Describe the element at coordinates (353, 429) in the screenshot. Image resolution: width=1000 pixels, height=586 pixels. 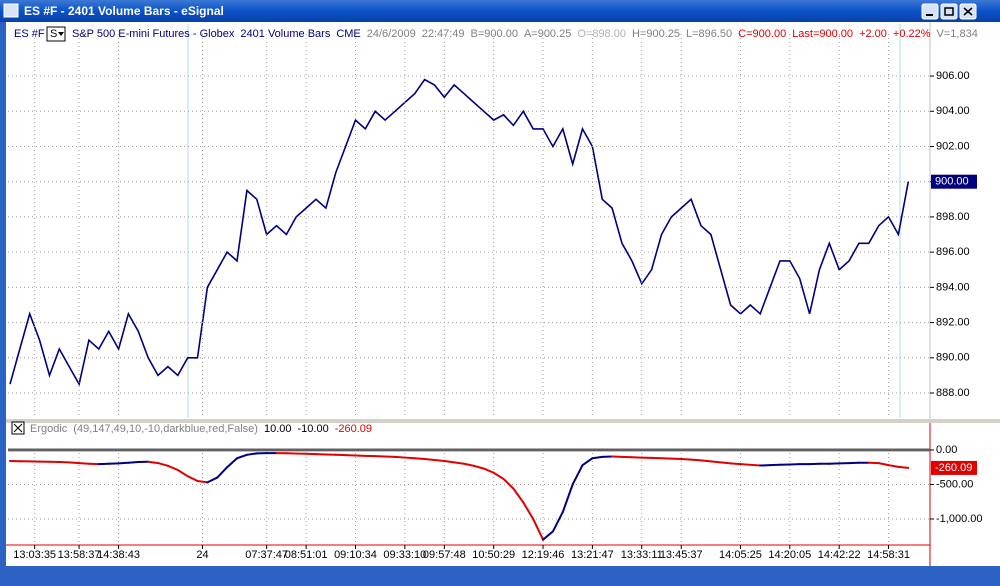
I see `study-legend-item: -260.09` at that location.